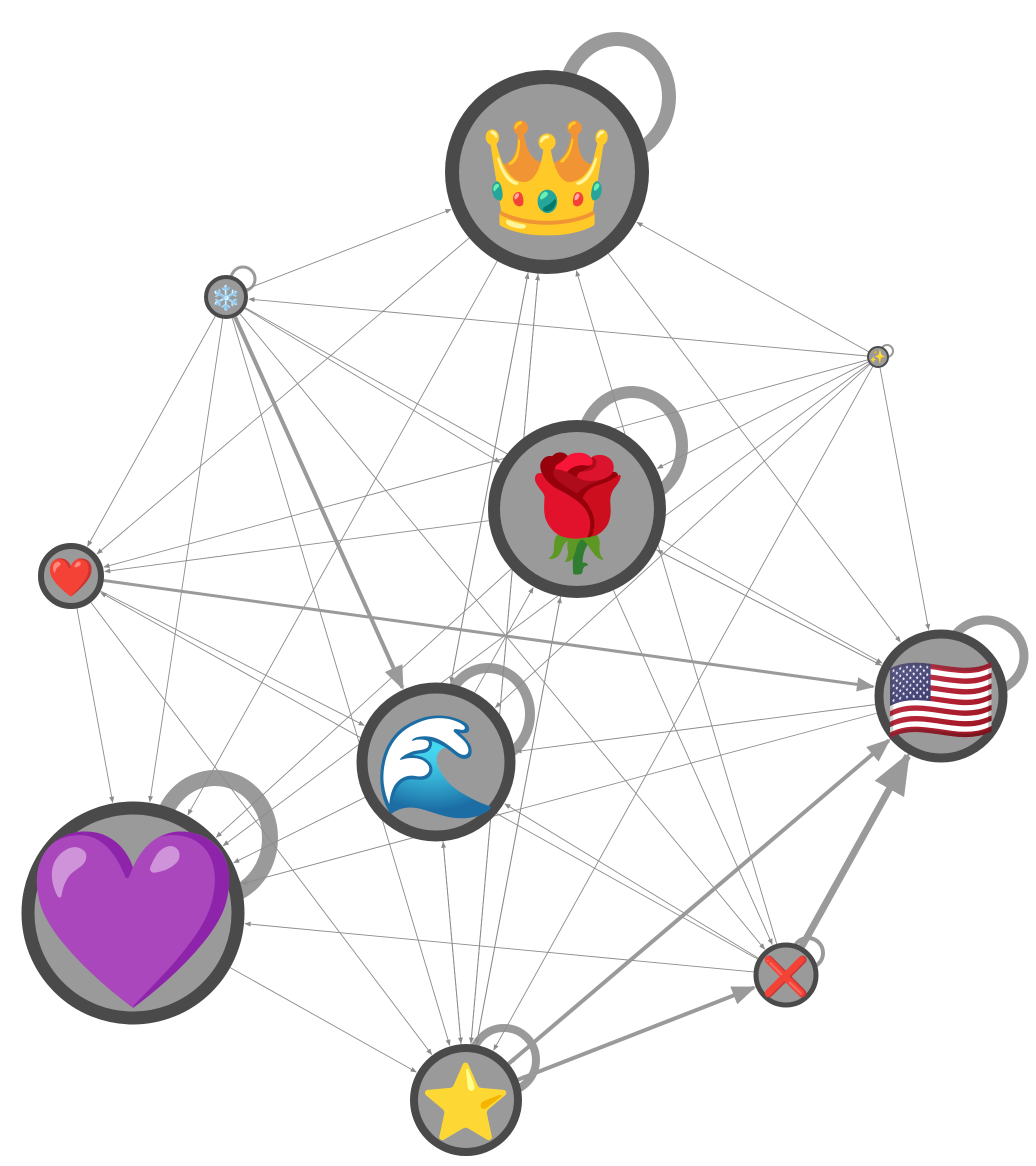 This screenshot has height=1166, width=1036. What do you see at coordinates (436, 766) in the screenshot?
I see `water-wave-icon: 🌊` at bounding box center [436, 766].